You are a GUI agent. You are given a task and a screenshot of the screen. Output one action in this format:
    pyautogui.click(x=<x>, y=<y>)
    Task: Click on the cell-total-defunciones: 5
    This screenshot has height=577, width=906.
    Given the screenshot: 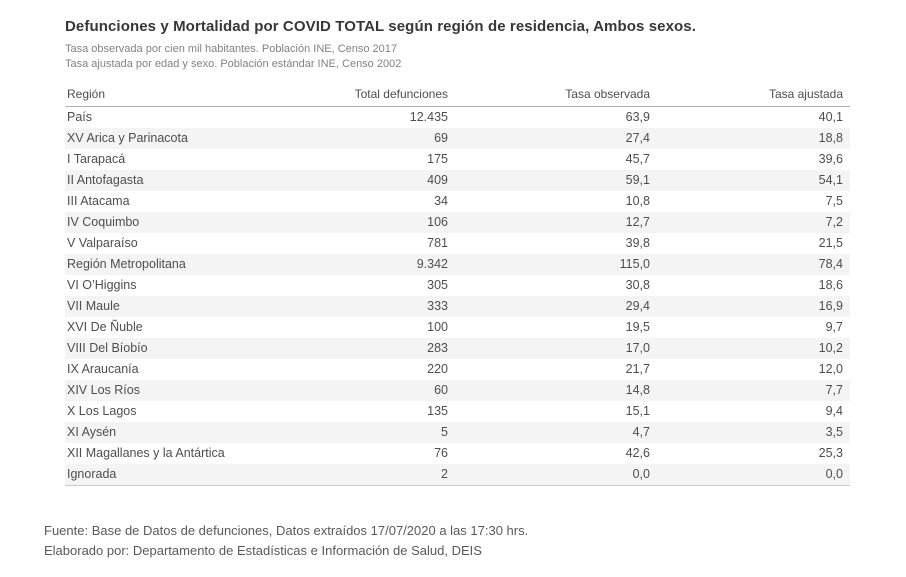 What is the action you would take?
    pyautogui.click(x=444, y=432)
    